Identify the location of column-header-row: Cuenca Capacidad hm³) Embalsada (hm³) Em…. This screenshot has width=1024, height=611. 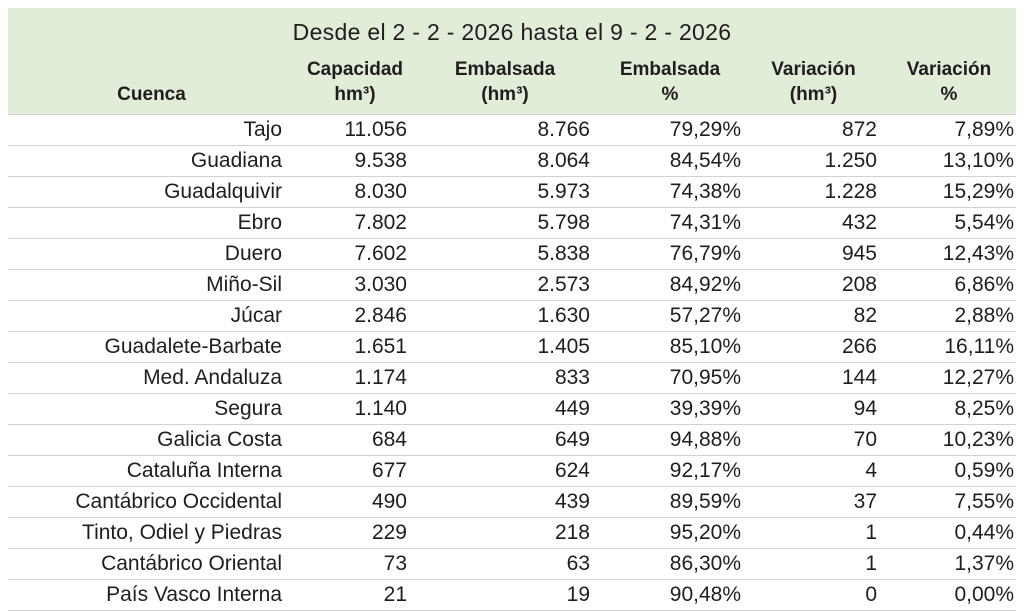
(512, 80).